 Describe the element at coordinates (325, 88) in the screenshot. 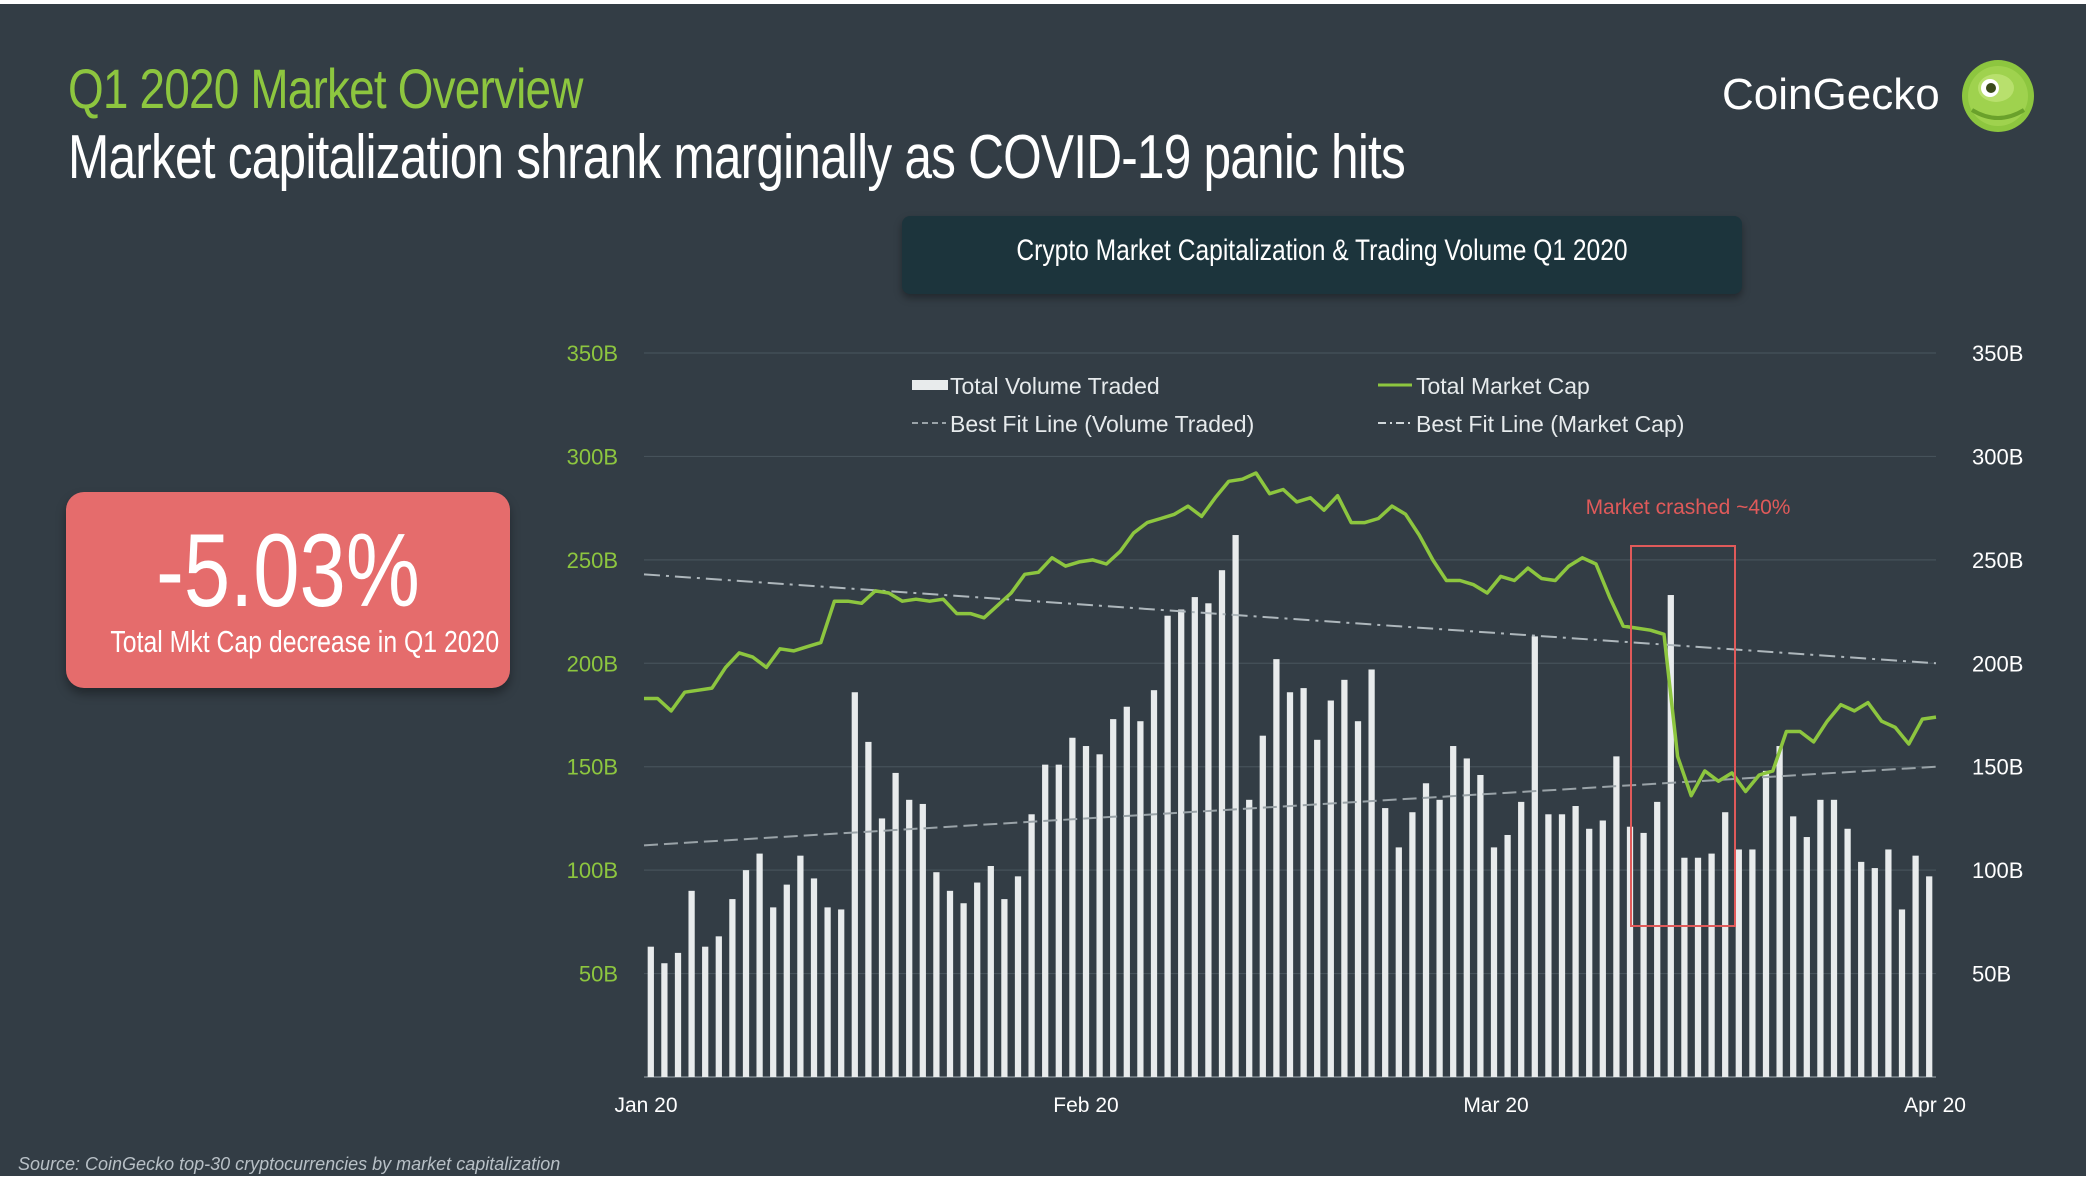

I see `slide-eyebrow: Q1 2020 Market Overview` at that location.